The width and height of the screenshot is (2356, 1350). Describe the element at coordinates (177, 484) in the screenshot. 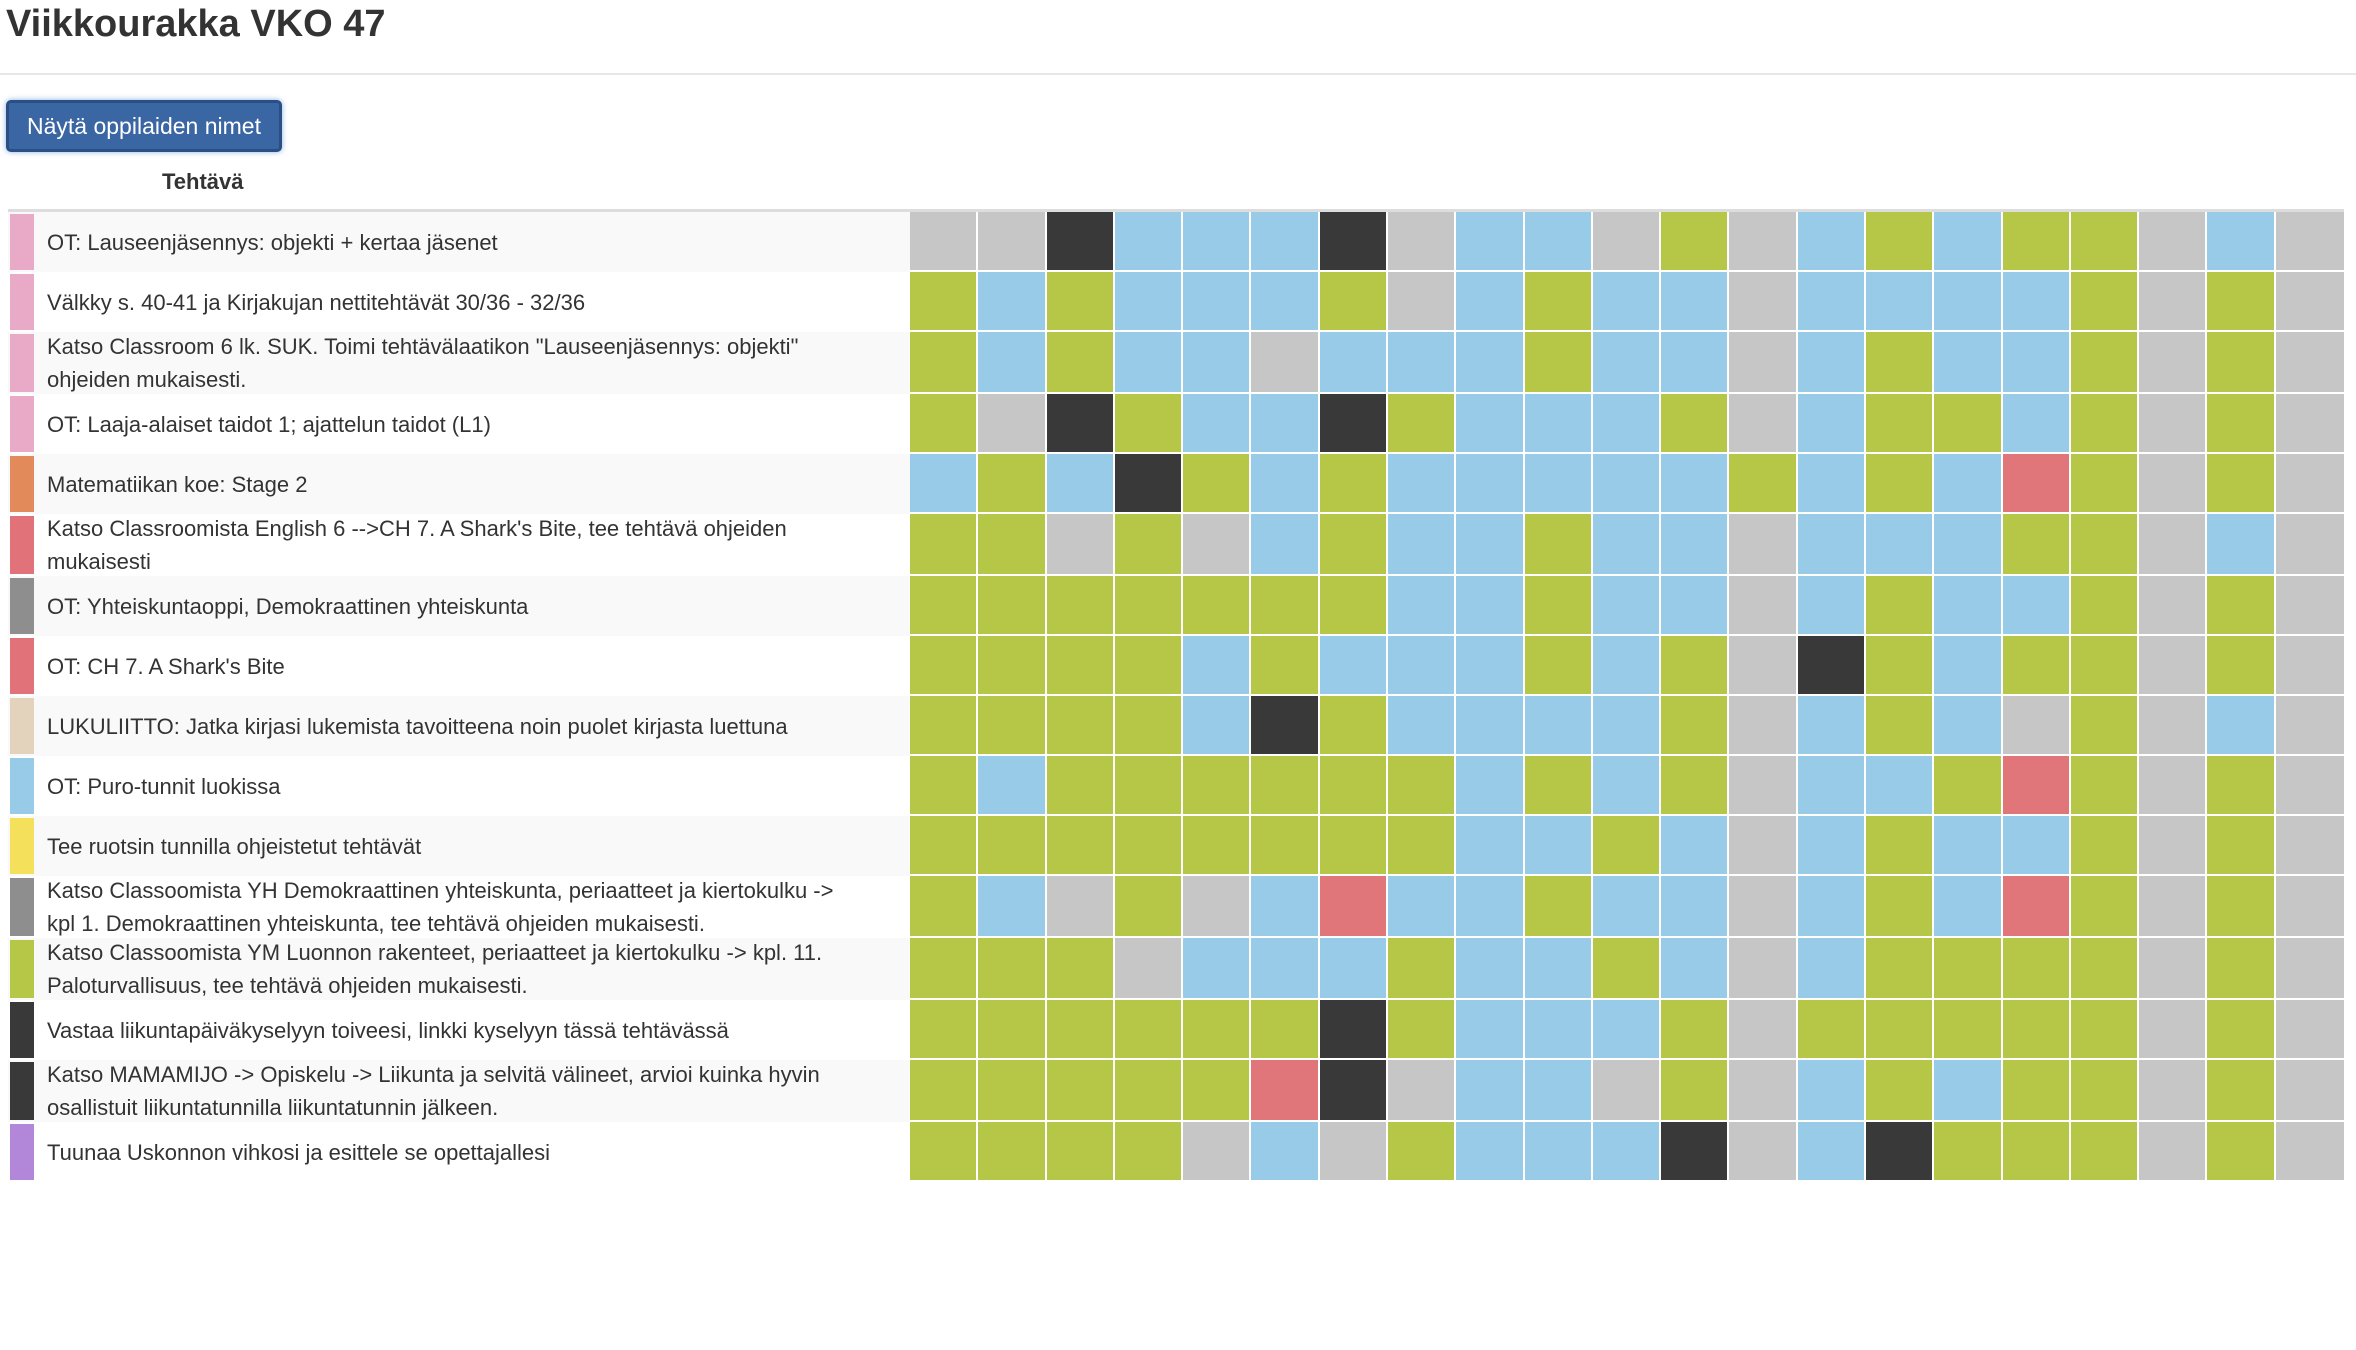

I see `task-label: Matematiikan koe: Stage 2` at that location.